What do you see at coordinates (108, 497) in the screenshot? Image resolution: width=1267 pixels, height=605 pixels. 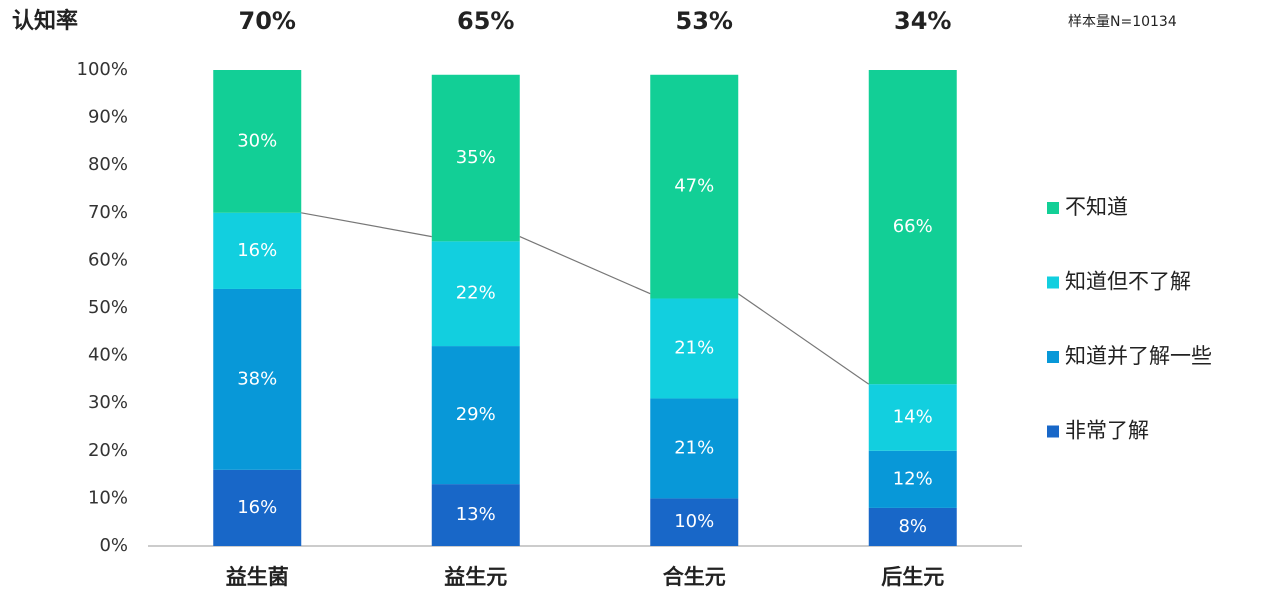 I see `y-tick-label: 10%` at bounding box center [108, 497].